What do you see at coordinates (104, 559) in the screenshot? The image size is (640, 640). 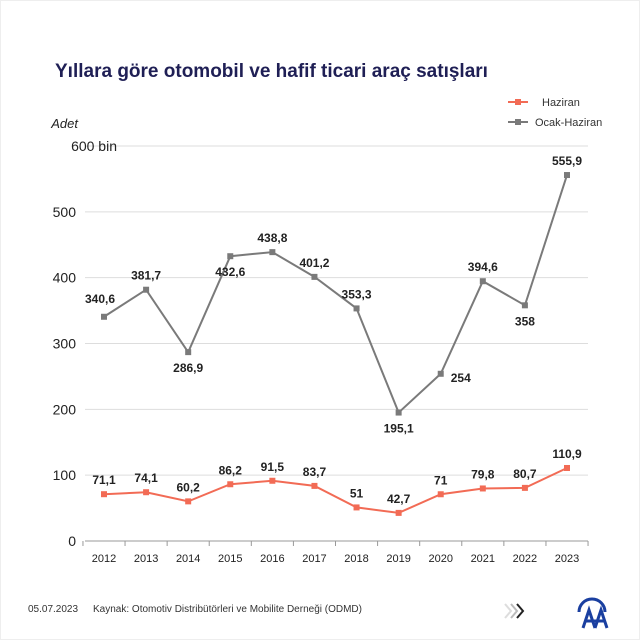 I see `x-tick-label: 2012` at bounding box center [104, 559].